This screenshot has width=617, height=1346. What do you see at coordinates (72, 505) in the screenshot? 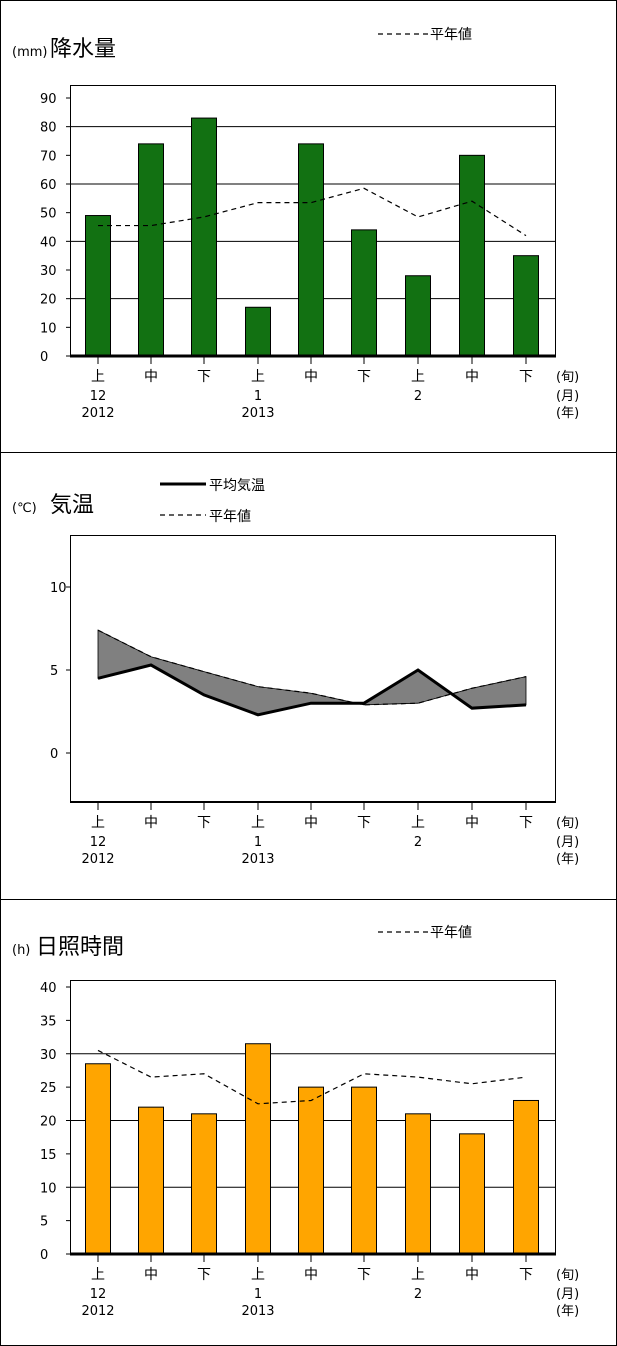
I see `temp-title: 気温` at bounding box center [72, 505].